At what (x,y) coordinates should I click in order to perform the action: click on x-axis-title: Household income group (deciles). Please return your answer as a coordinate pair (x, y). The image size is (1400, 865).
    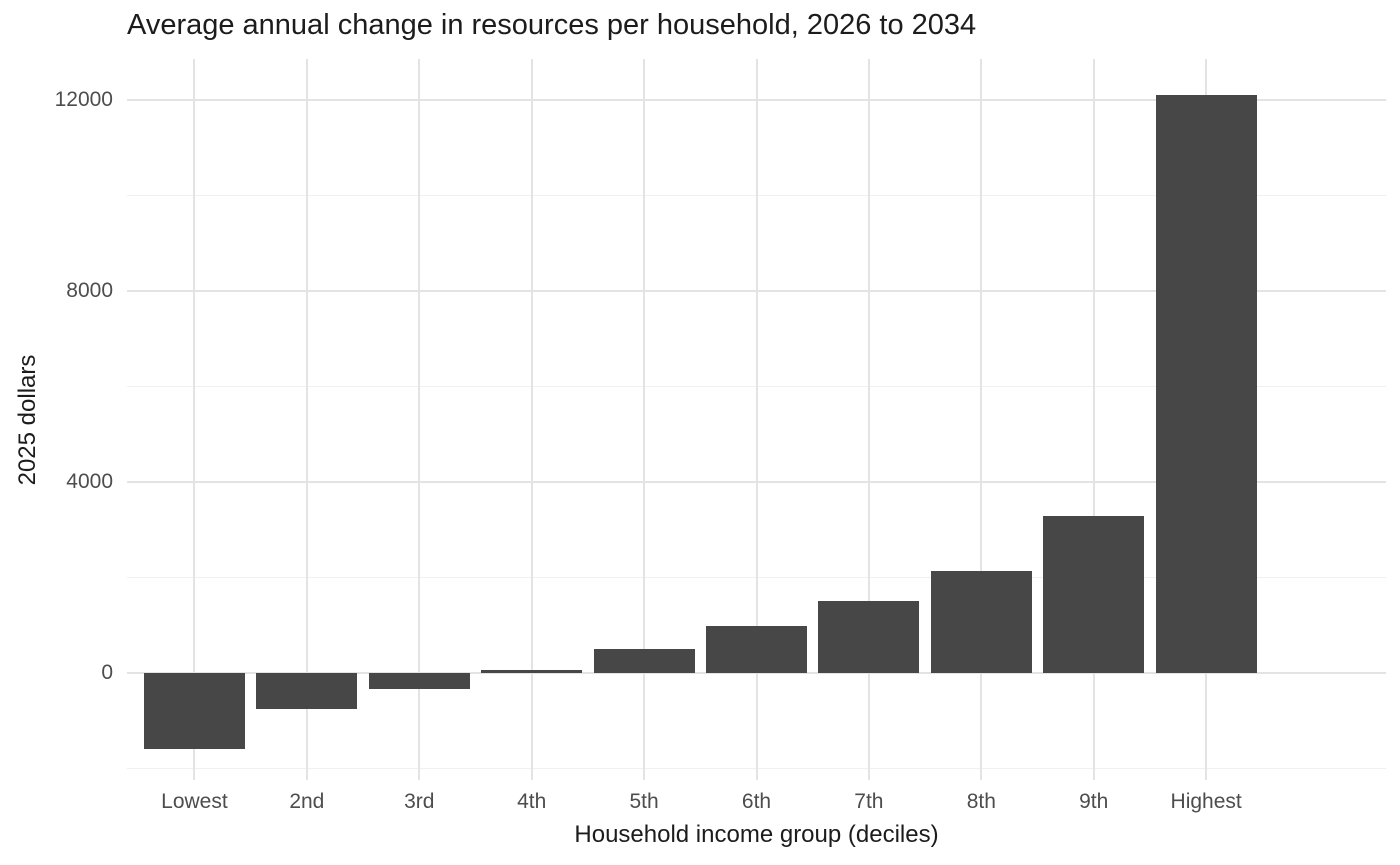
    Looking at the image, I should click on (756, 834).